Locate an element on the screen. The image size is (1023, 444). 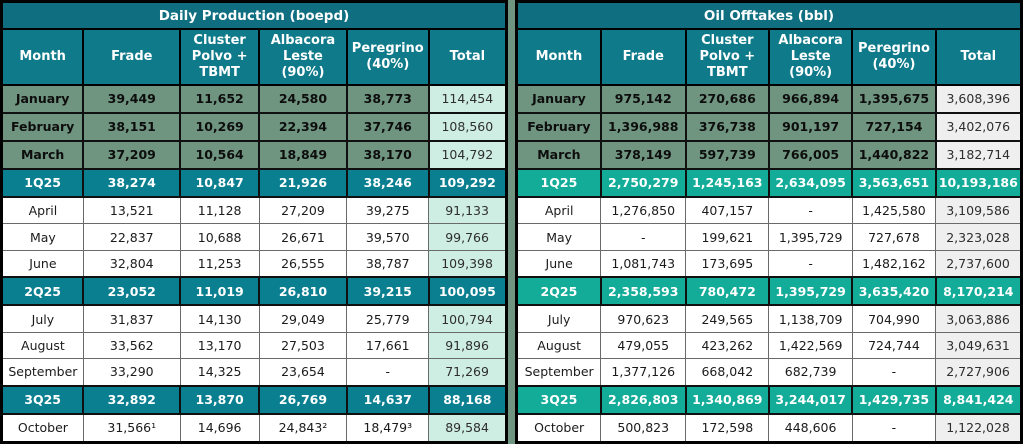
value-cell: 23,654 is located at coordinates (303, 372).